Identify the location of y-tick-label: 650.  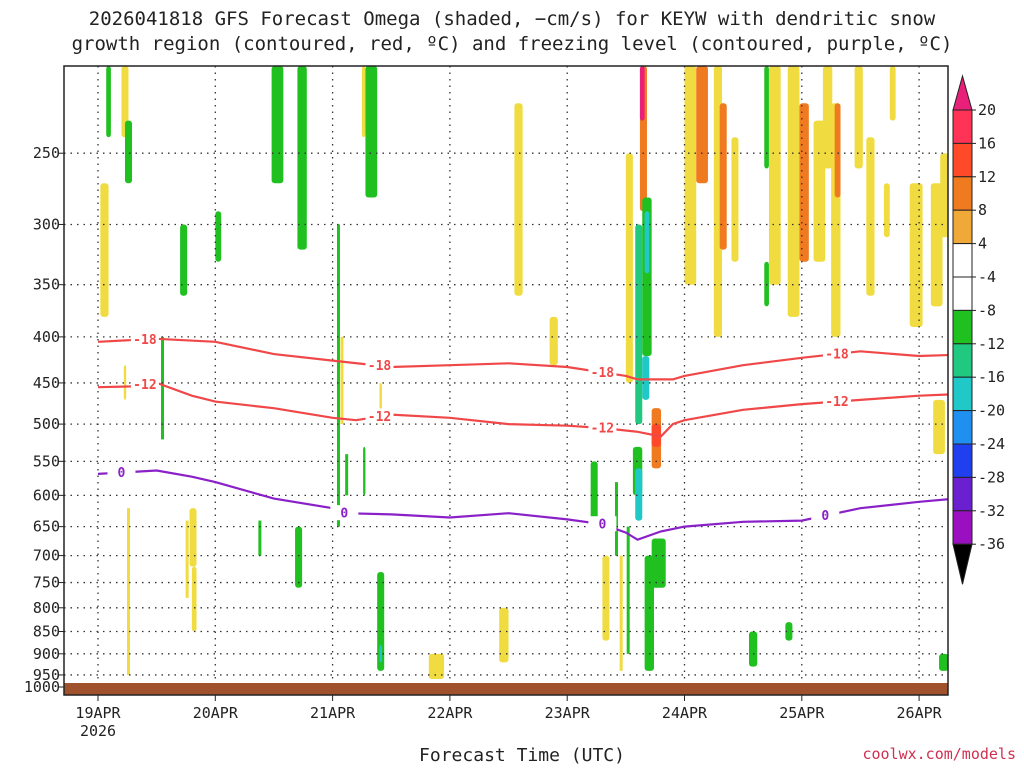
(46, 527).